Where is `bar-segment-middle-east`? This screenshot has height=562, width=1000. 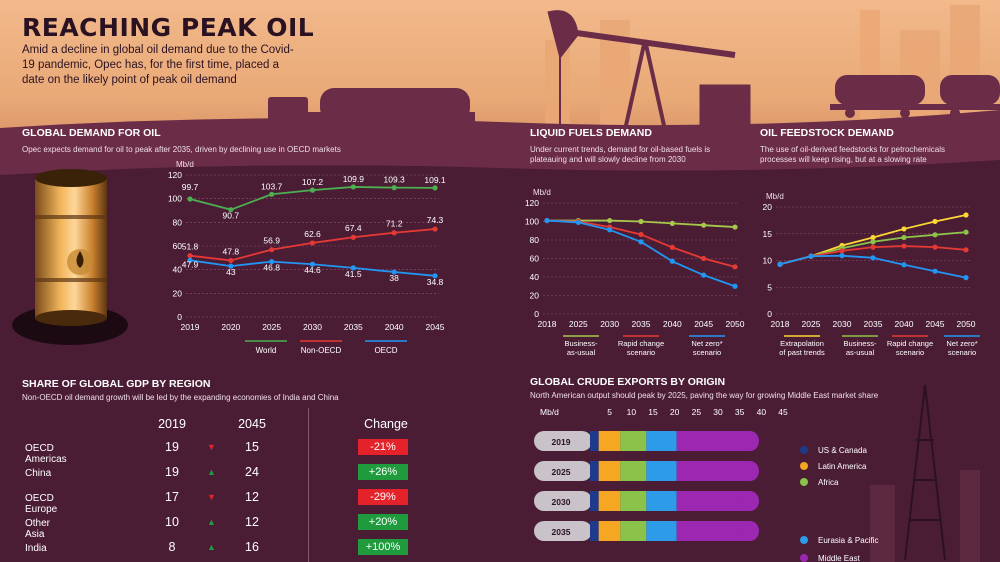
bar-segment-middle-east is located at coordinates (713, 531).